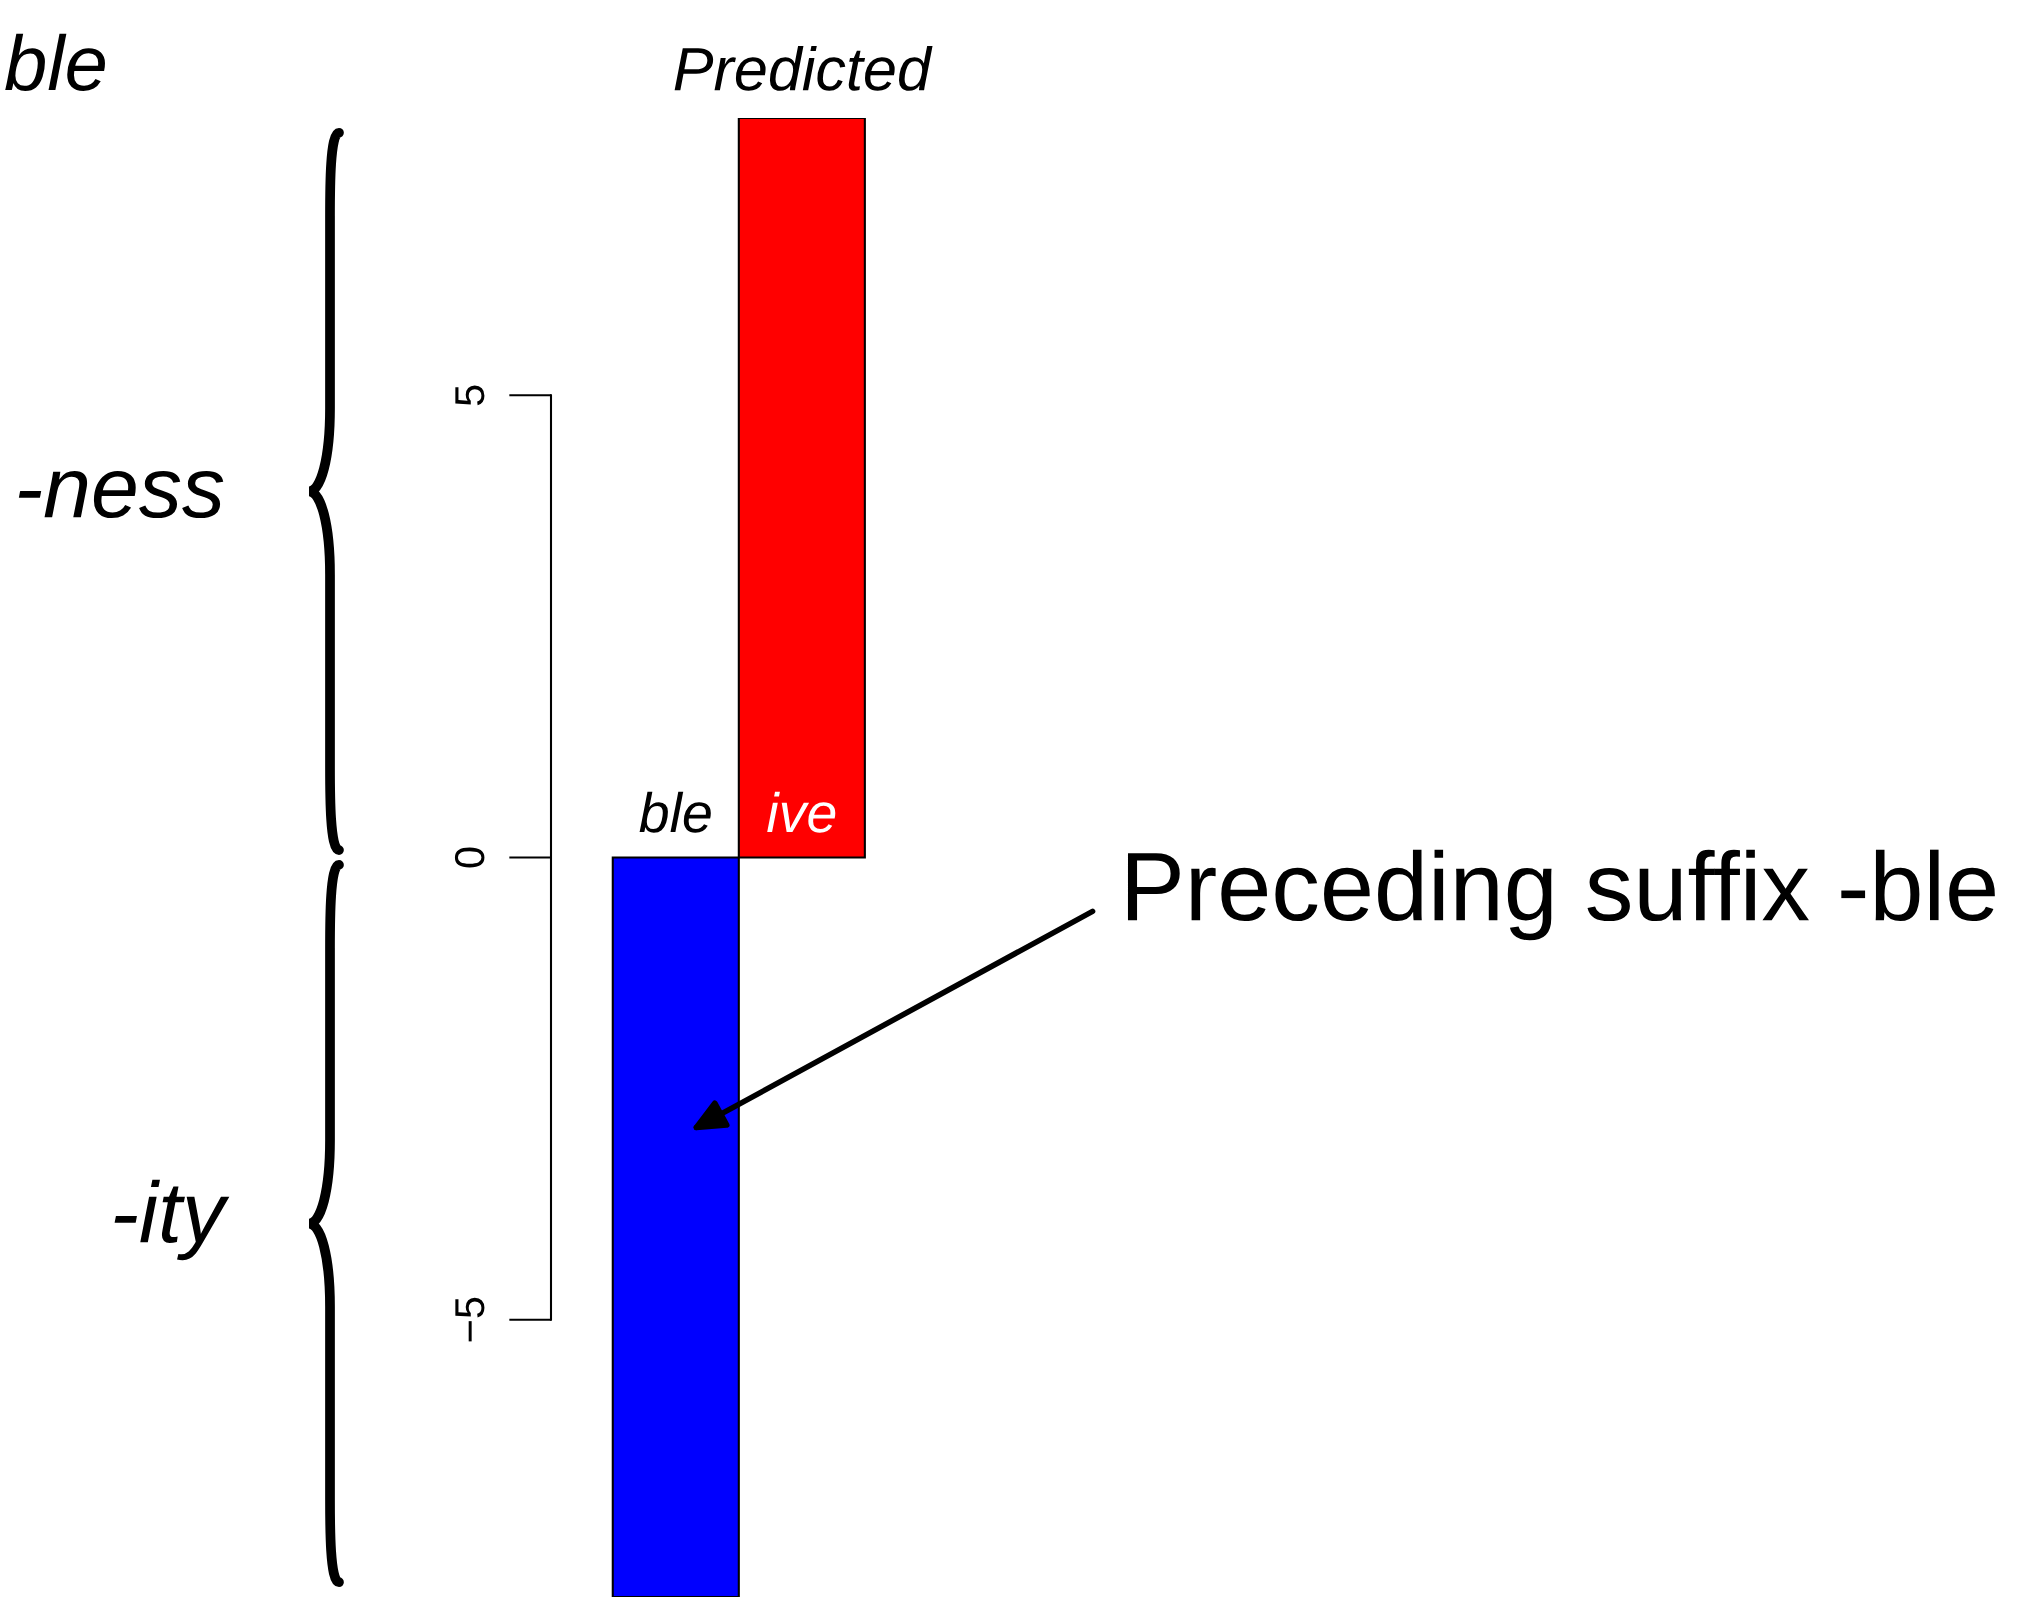 The height and width of the screenshot is (1597, 2036). Describe the element at coordinates (172, 1220) in the screenshot. I see `text: -ity` at that location.